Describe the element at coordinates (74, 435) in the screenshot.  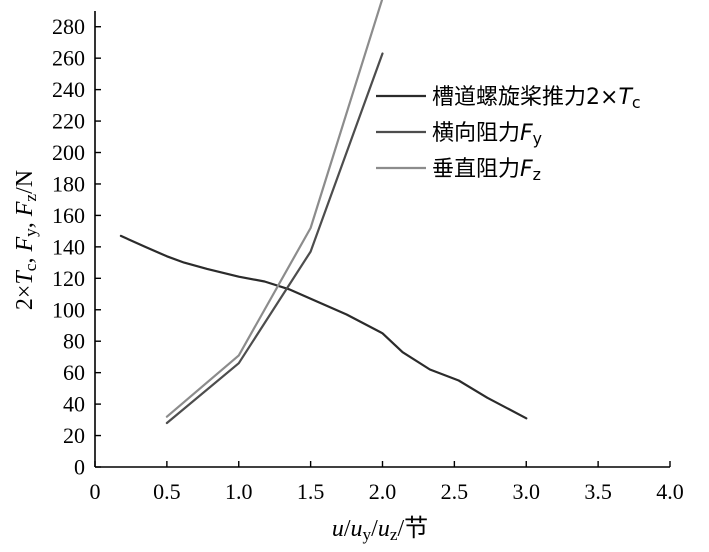
I see `y-tick-label: 20` at that location.